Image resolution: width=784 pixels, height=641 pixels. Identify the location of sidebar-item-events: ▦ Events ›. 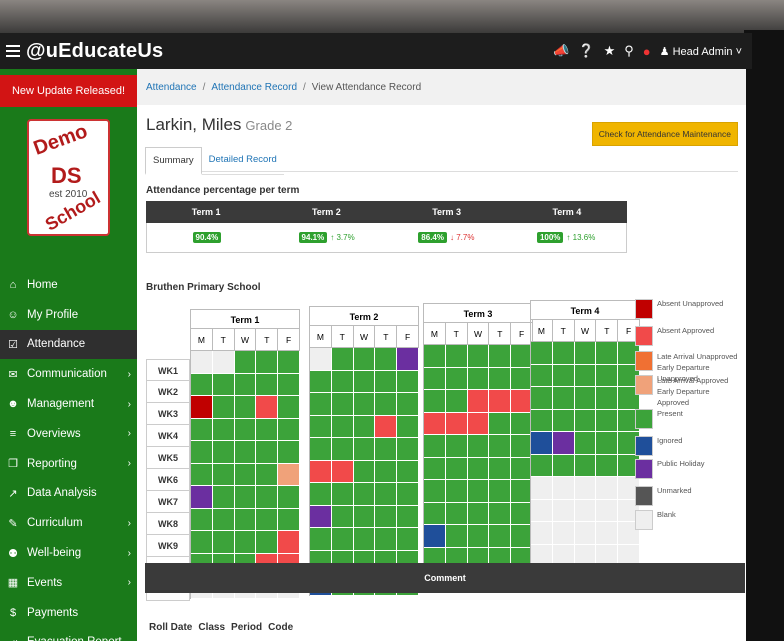
(68, 583).